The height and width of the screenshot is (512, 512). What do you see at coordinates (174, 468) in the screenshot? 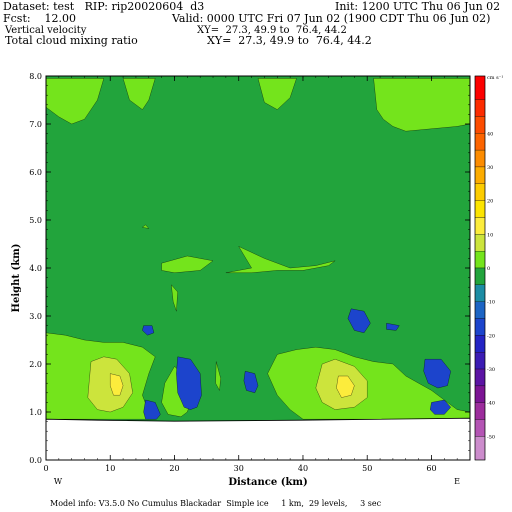
I see `x-tick-label-2: 20` at bounding box center [174, 468].